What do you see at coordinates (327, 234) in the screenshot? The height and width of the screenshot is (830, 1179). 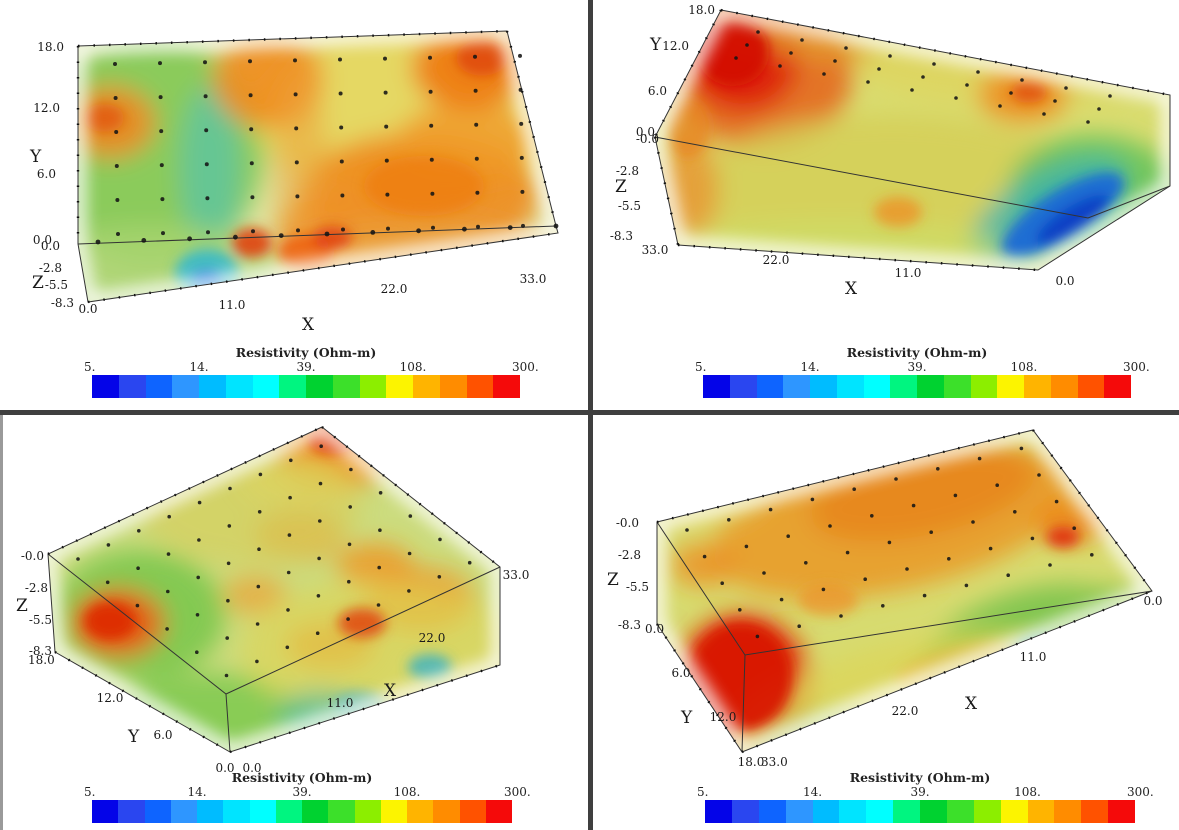 I see `surface-line-dots` at bounding box center [327, 234].